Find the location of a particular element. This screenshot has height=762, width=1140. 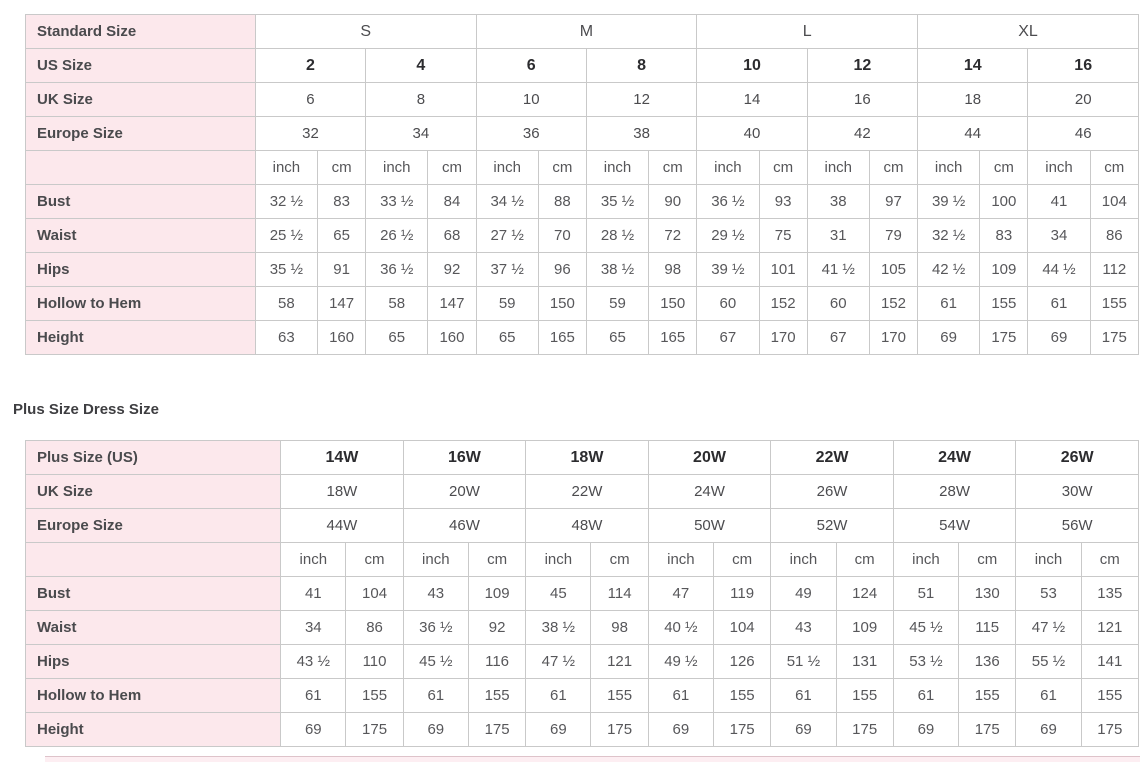

measurement-cell: 109 is located at coordinates (497, 593).